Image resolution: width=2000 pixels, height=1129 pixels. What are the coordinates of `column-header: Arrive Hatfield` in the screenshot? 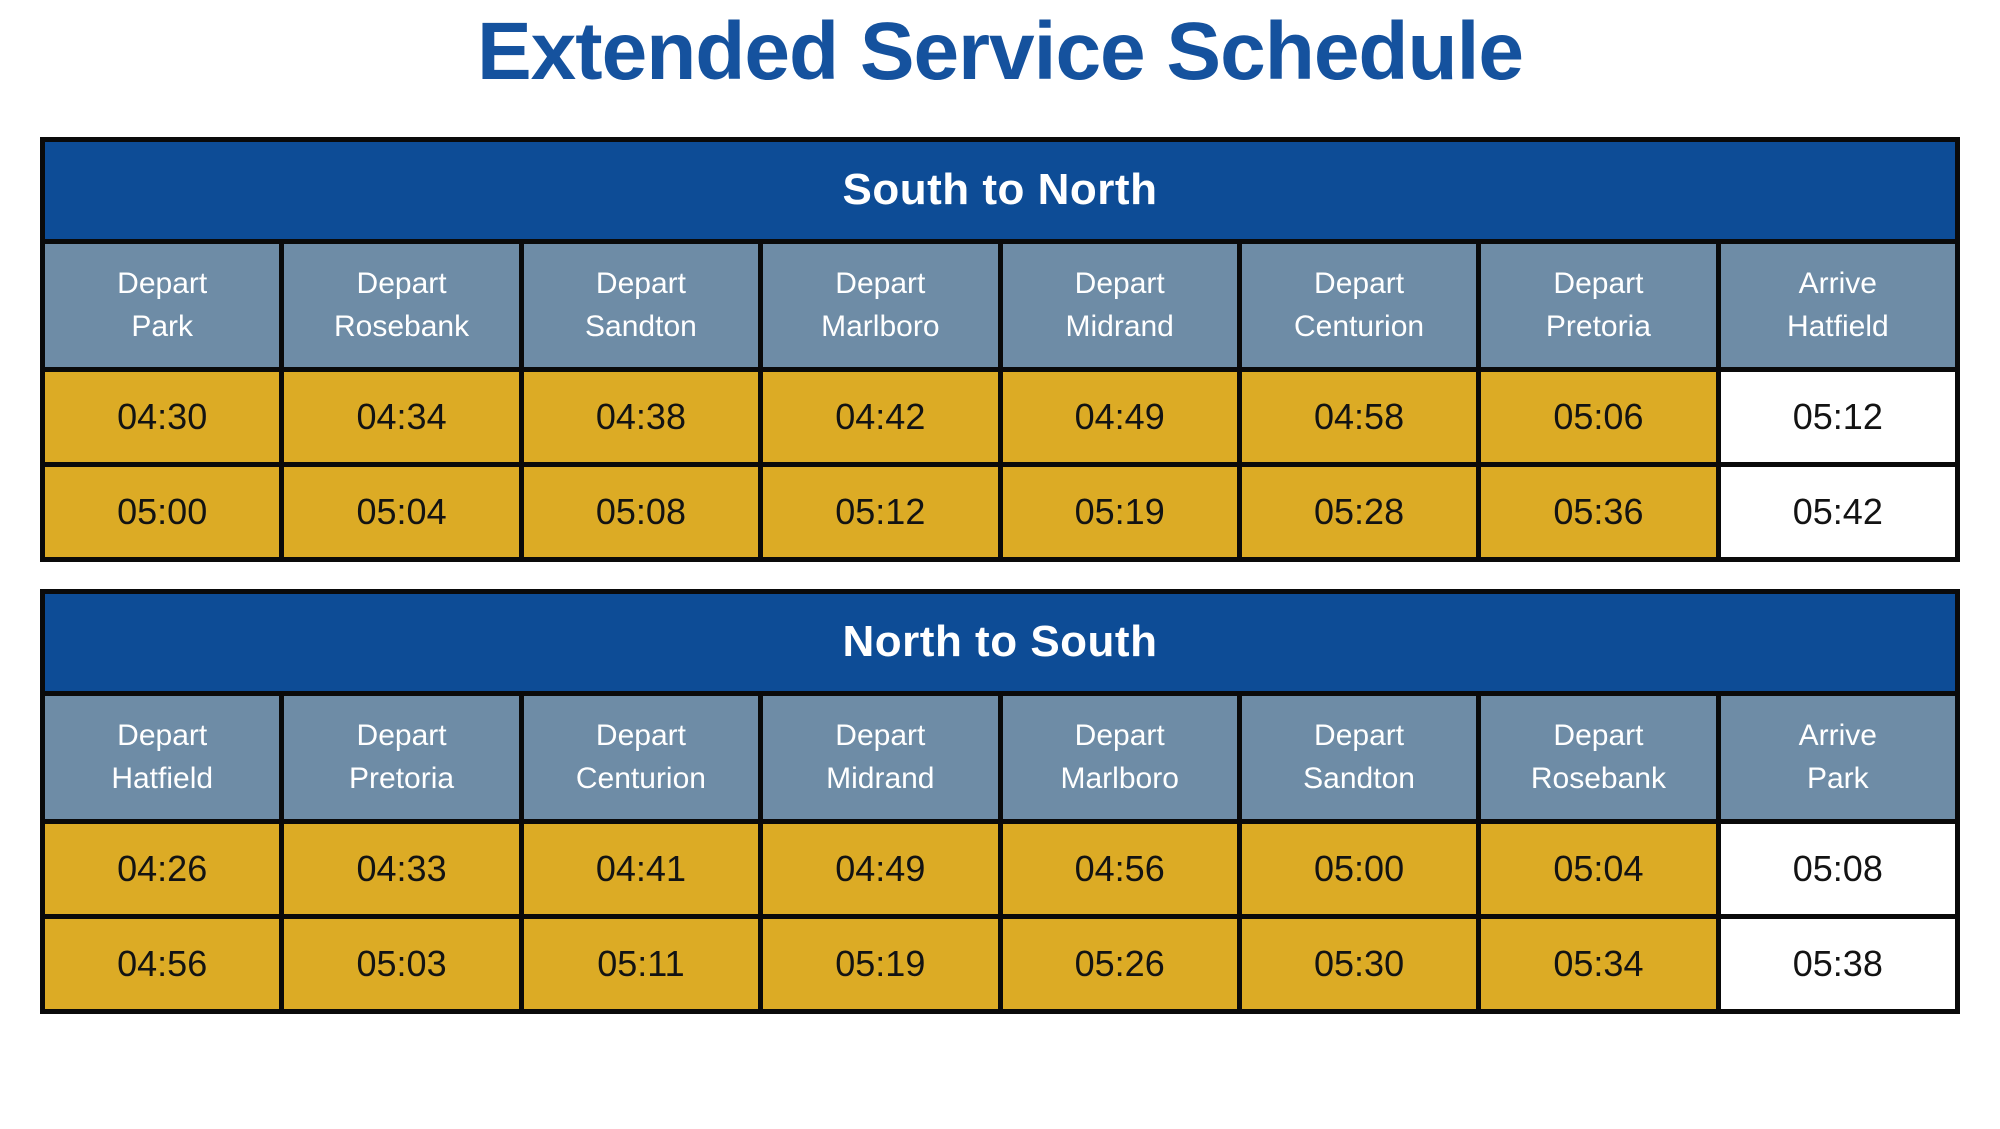 It's located at (1838, 305).